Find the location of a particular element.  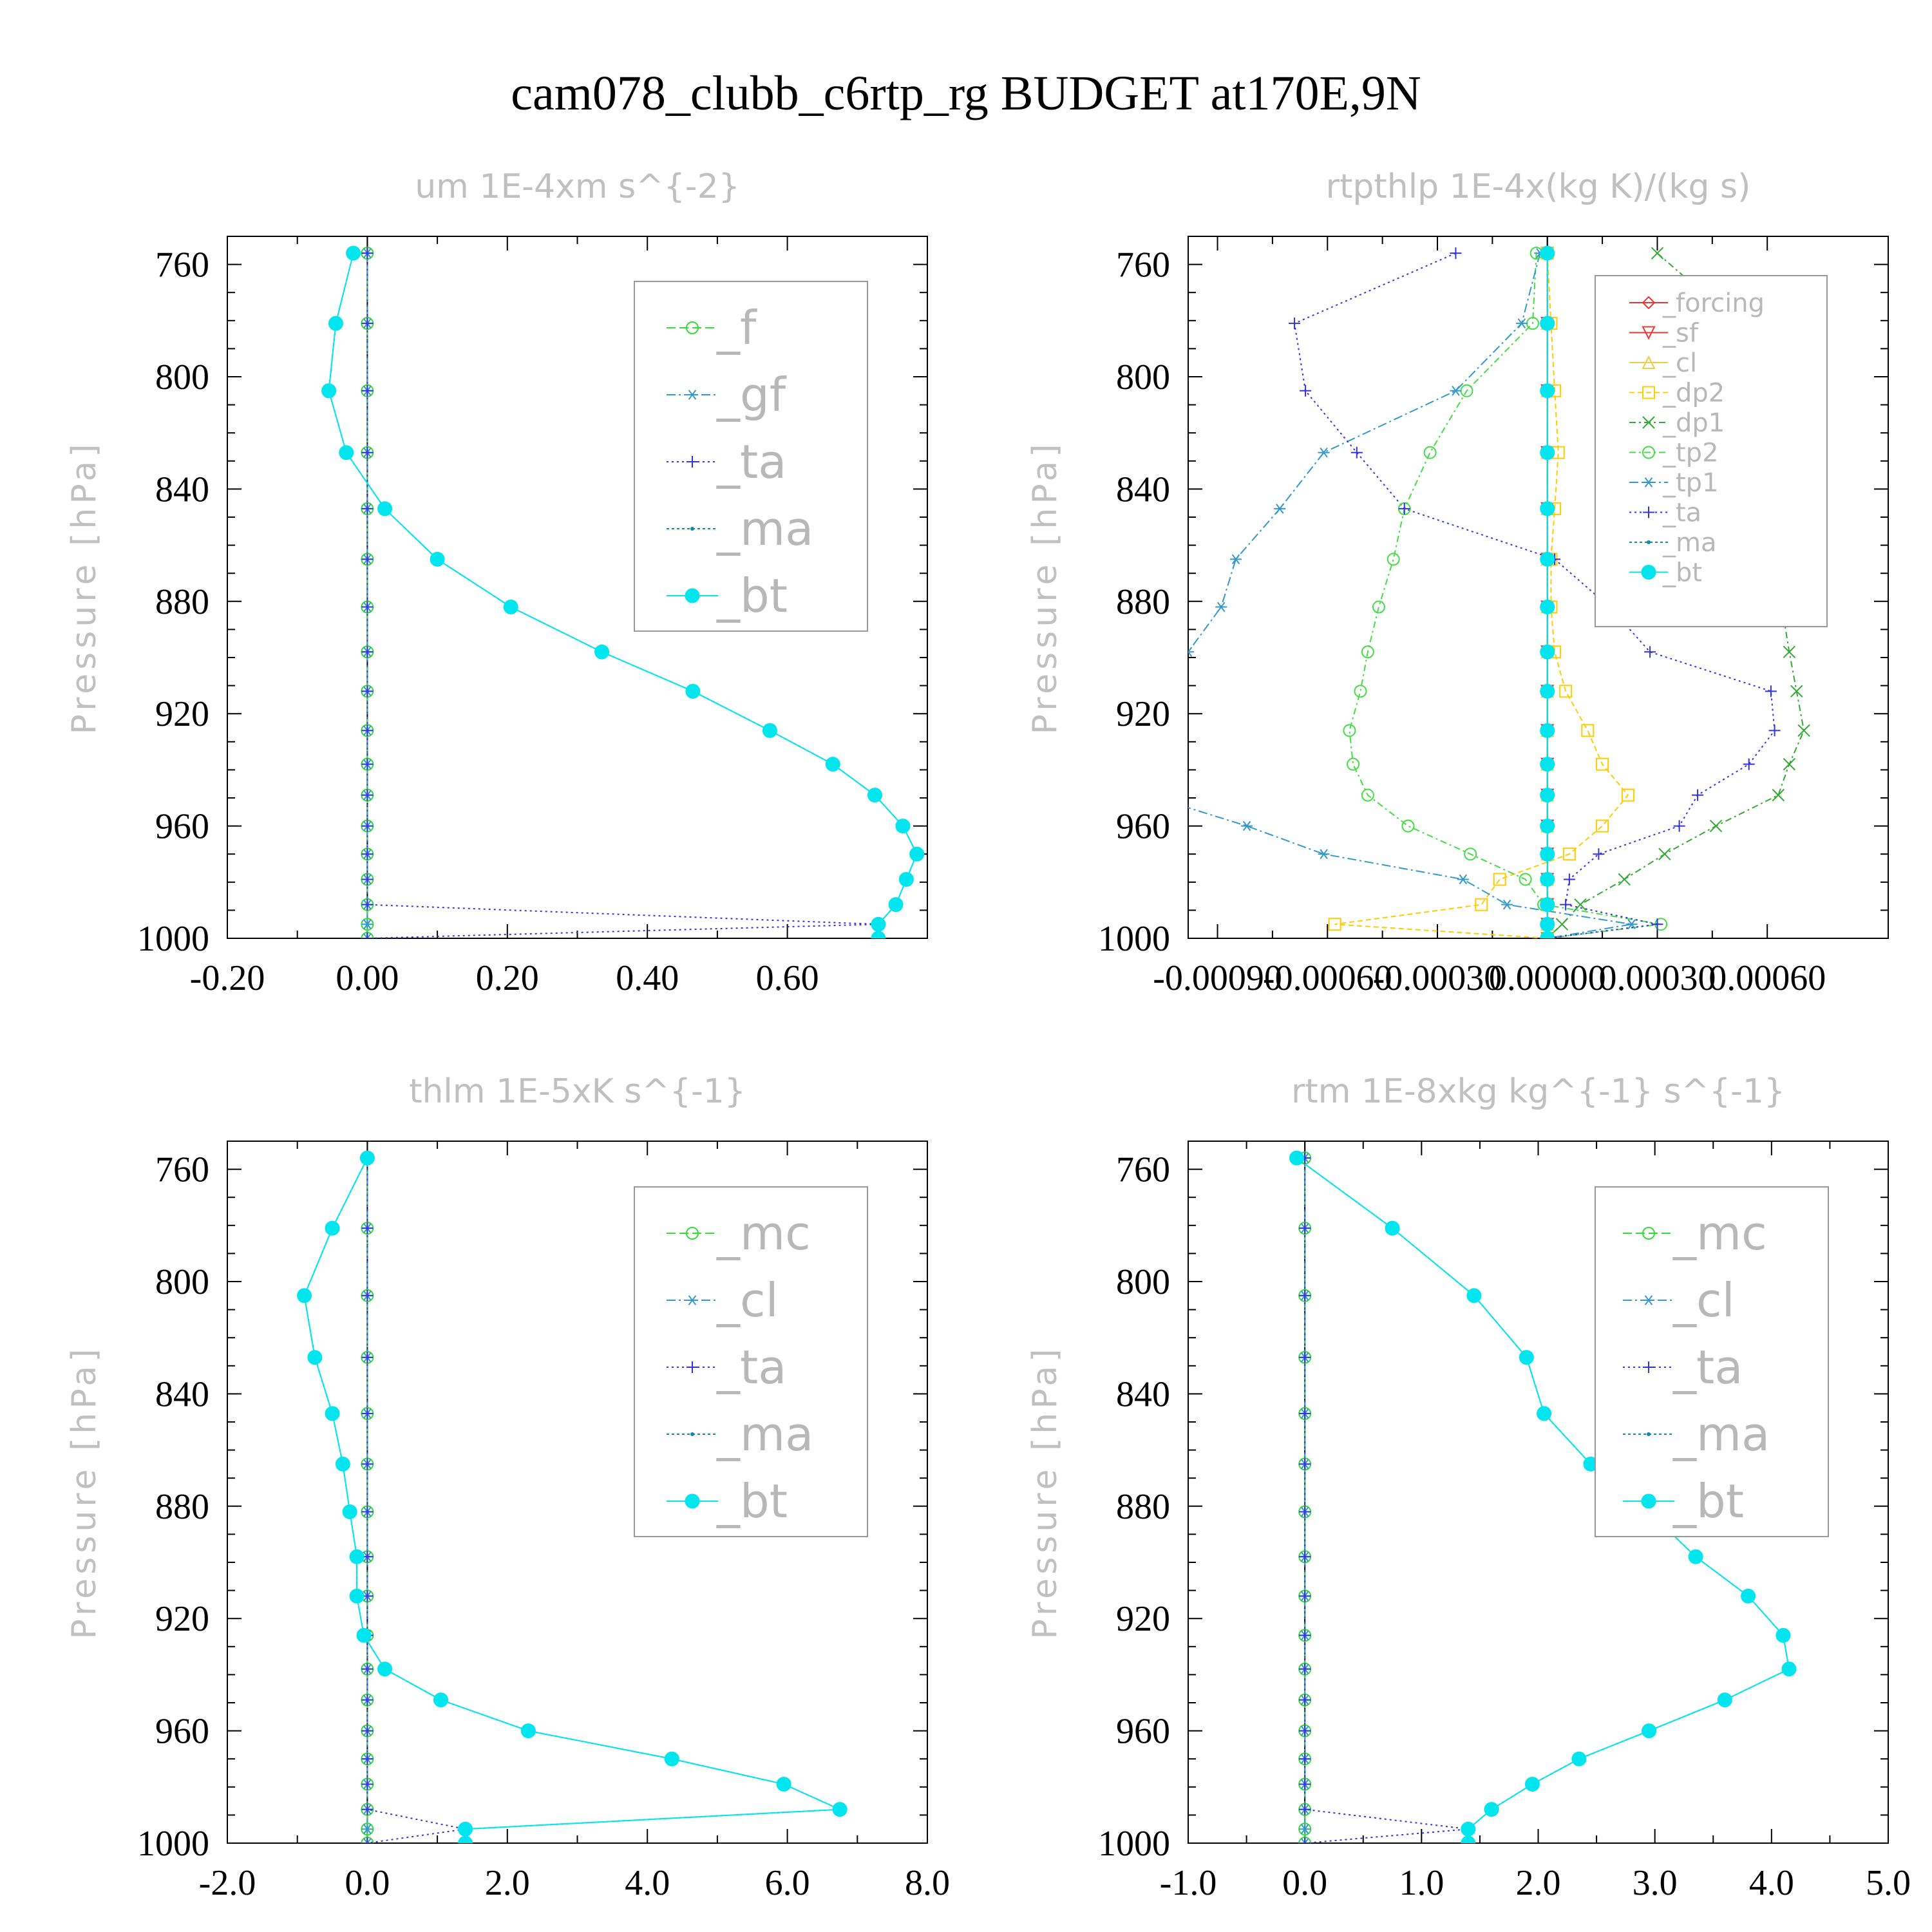

x-tick-label: 2.0 is located at coordinates (1539, 1883).